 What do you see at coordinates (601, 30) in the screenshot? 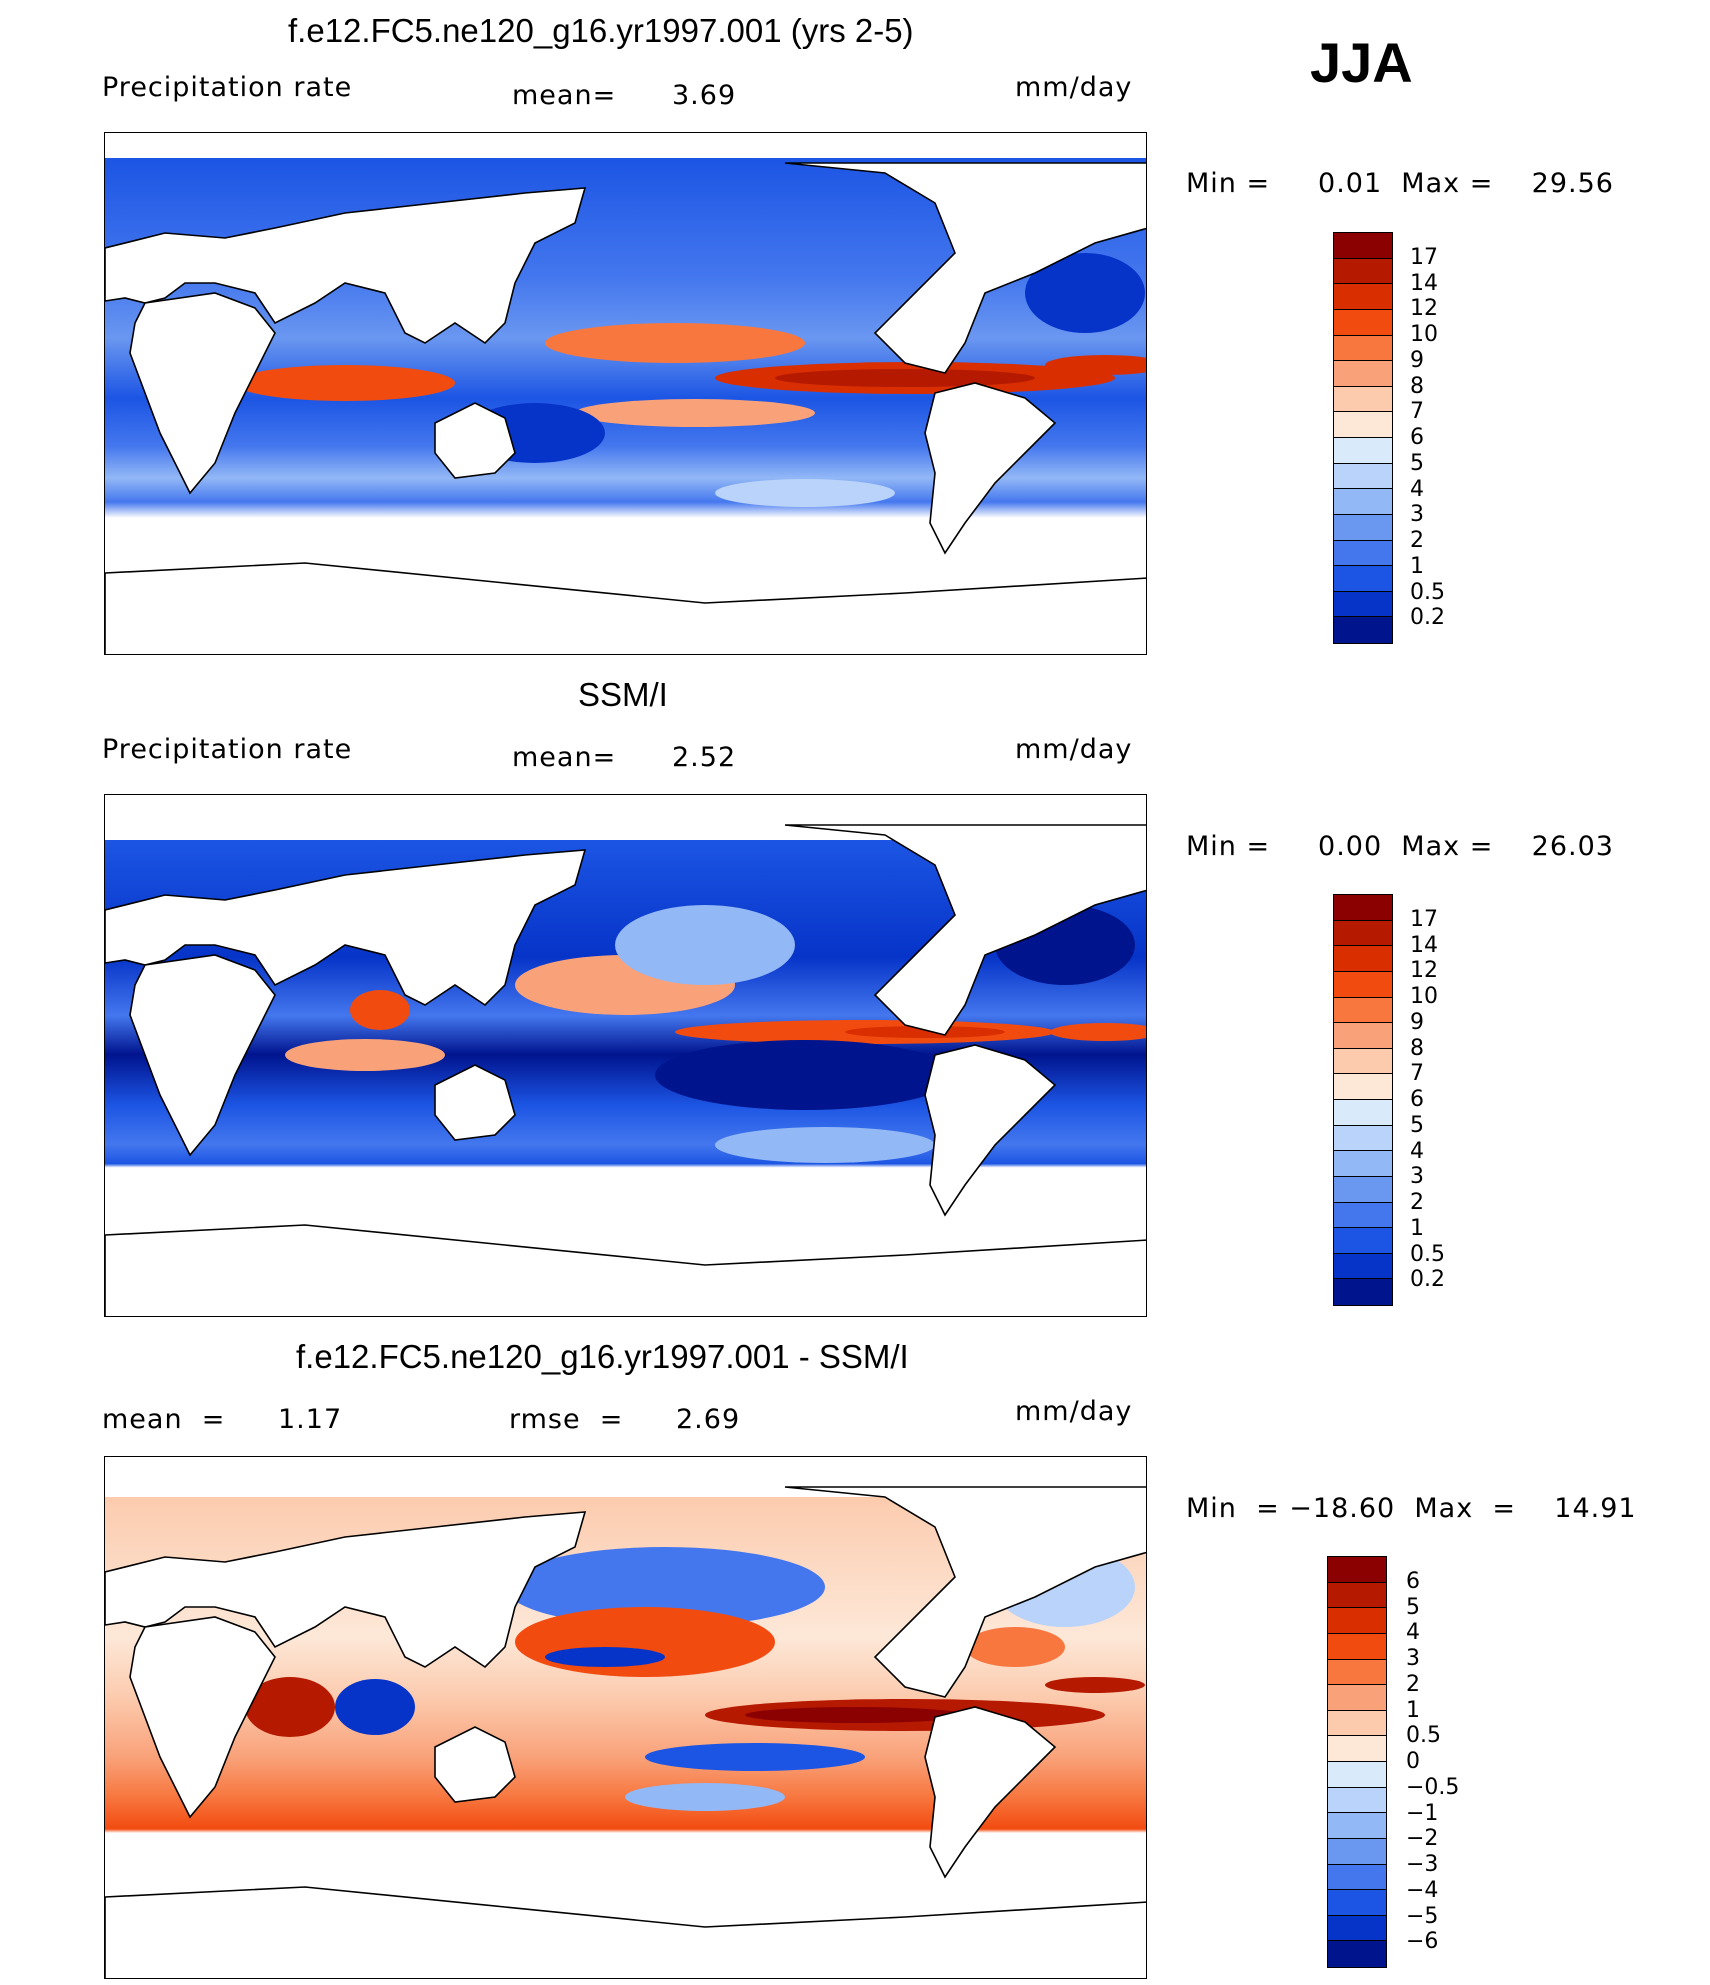
I see `panel-1-title: f.e12.FC5.ne120_g16.yr1997.001 (yrs 2-5)` at bounding box center [601, 30].